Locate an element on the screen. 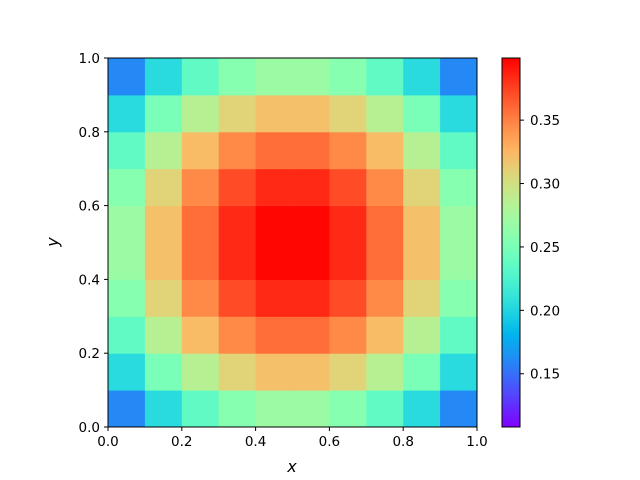 The width and height of the screenshot is (640, 480). x-axis-label: x is located at coordinates (291, 466).